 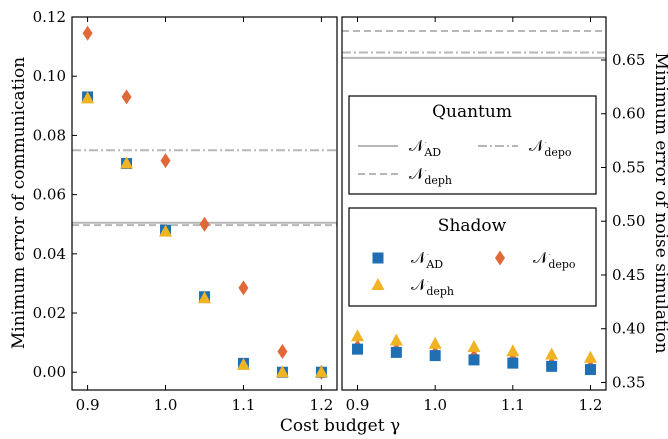 What do you see at coordinates (49, 135) in the screenshot?
I see `y-tick-label: 0.08` at bounding box center [49, 135].